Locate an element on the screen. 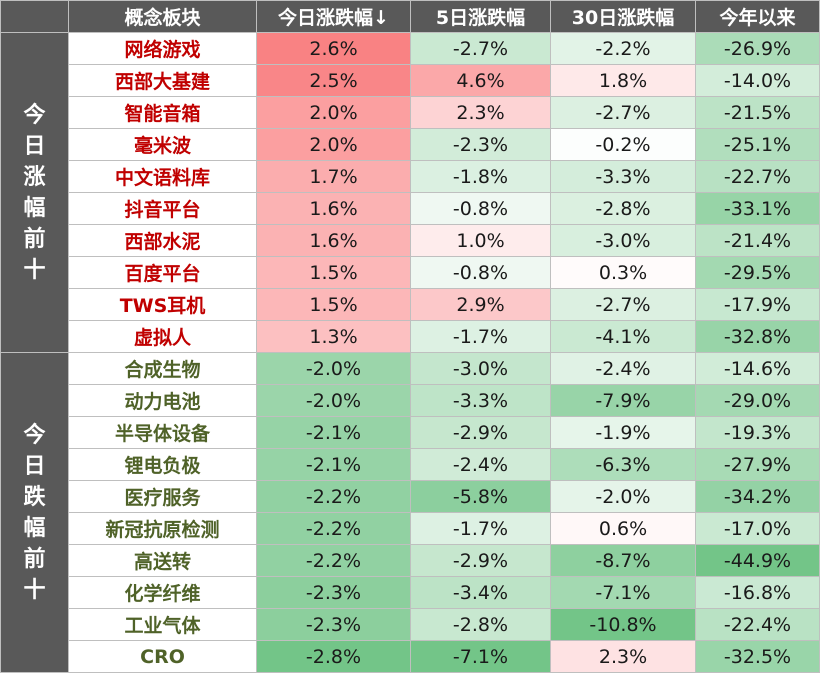 The width and height of the screenshot is (820, 673). ytd-change-cell: -44.9% is located at coordinates (757, 560).